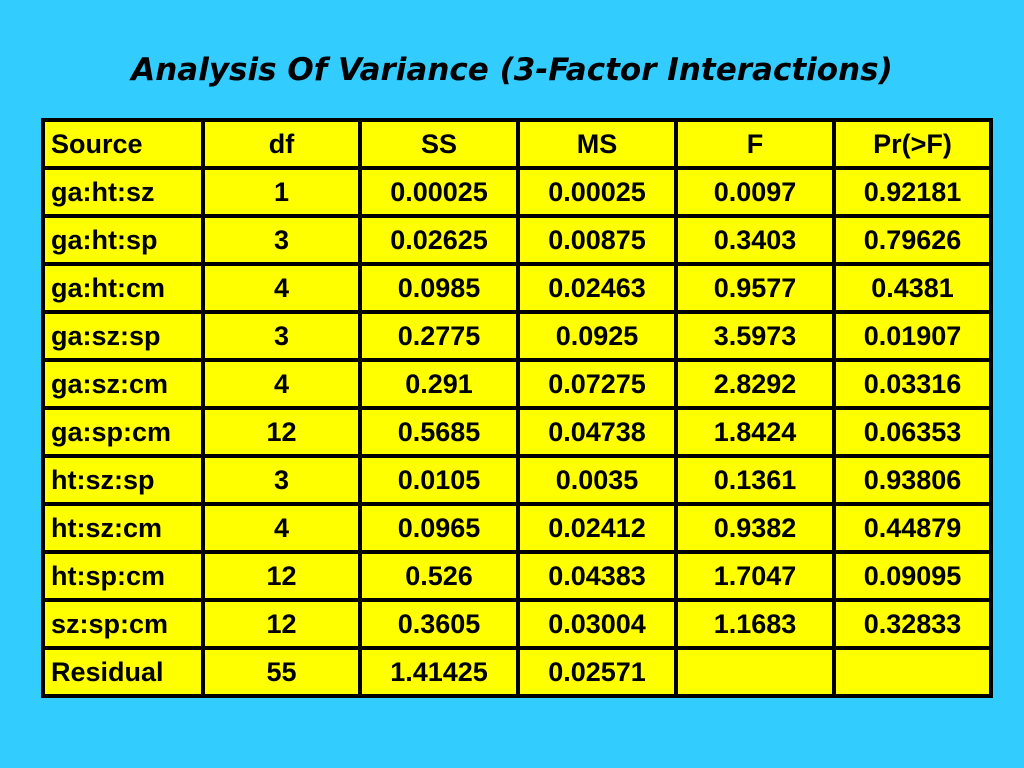 The image size is (1024, 768). I want to click on header-p-value: Pr(>F), so click(912, 144).